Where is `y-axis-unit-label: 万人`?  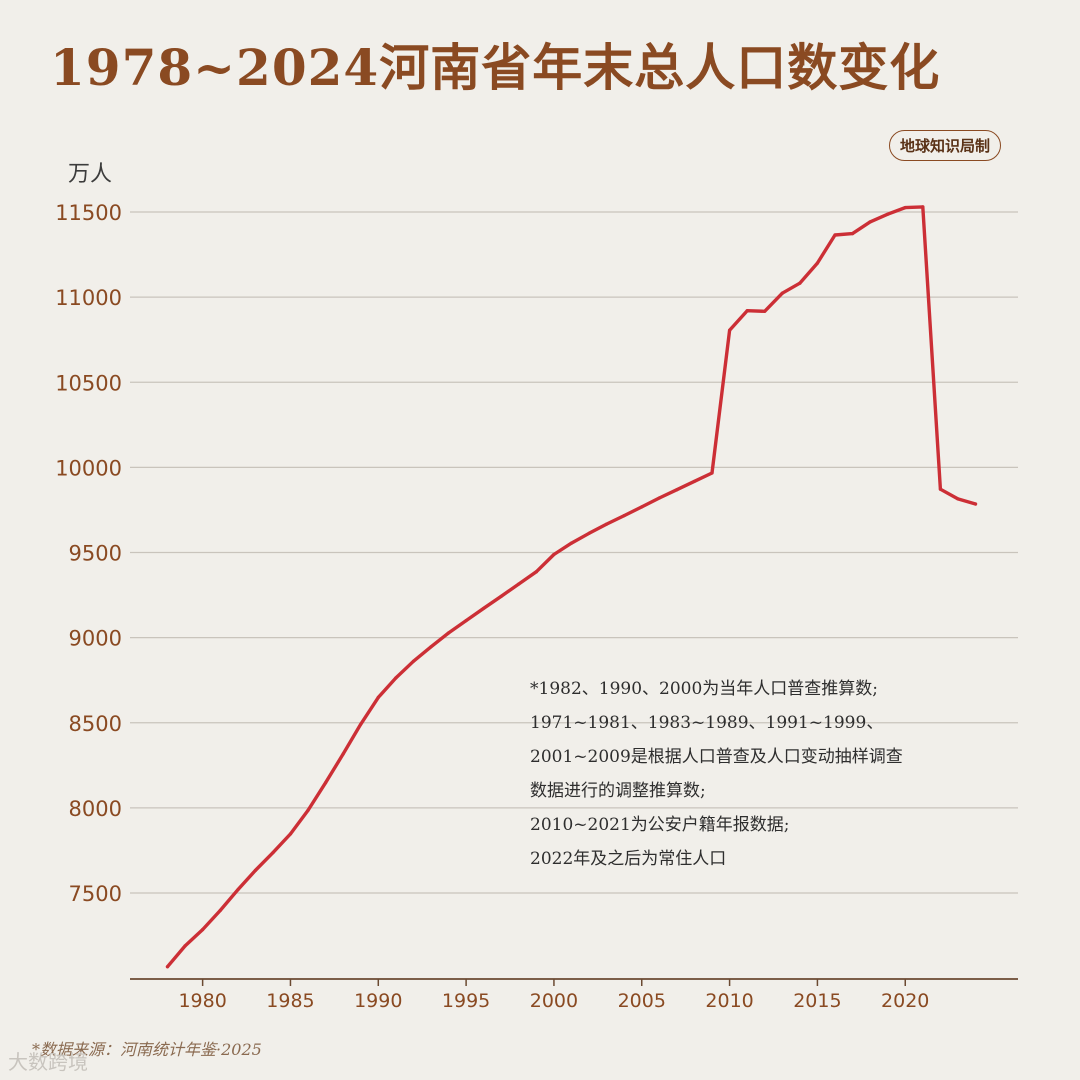 y-axis-unit-label: 万人 is located at coordinates (90, 174).